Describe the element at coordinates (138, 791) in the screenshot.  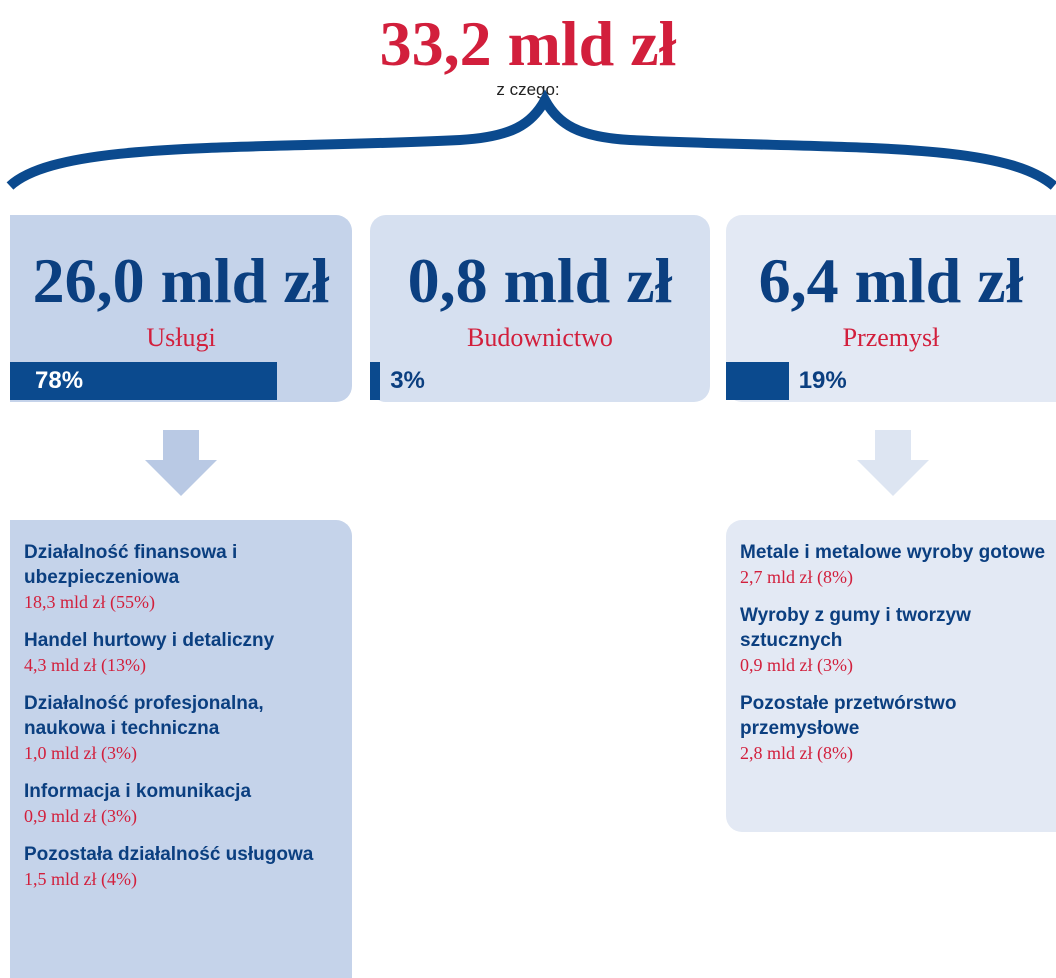
I see `item-title: Informacja i komunikacja` at that location.